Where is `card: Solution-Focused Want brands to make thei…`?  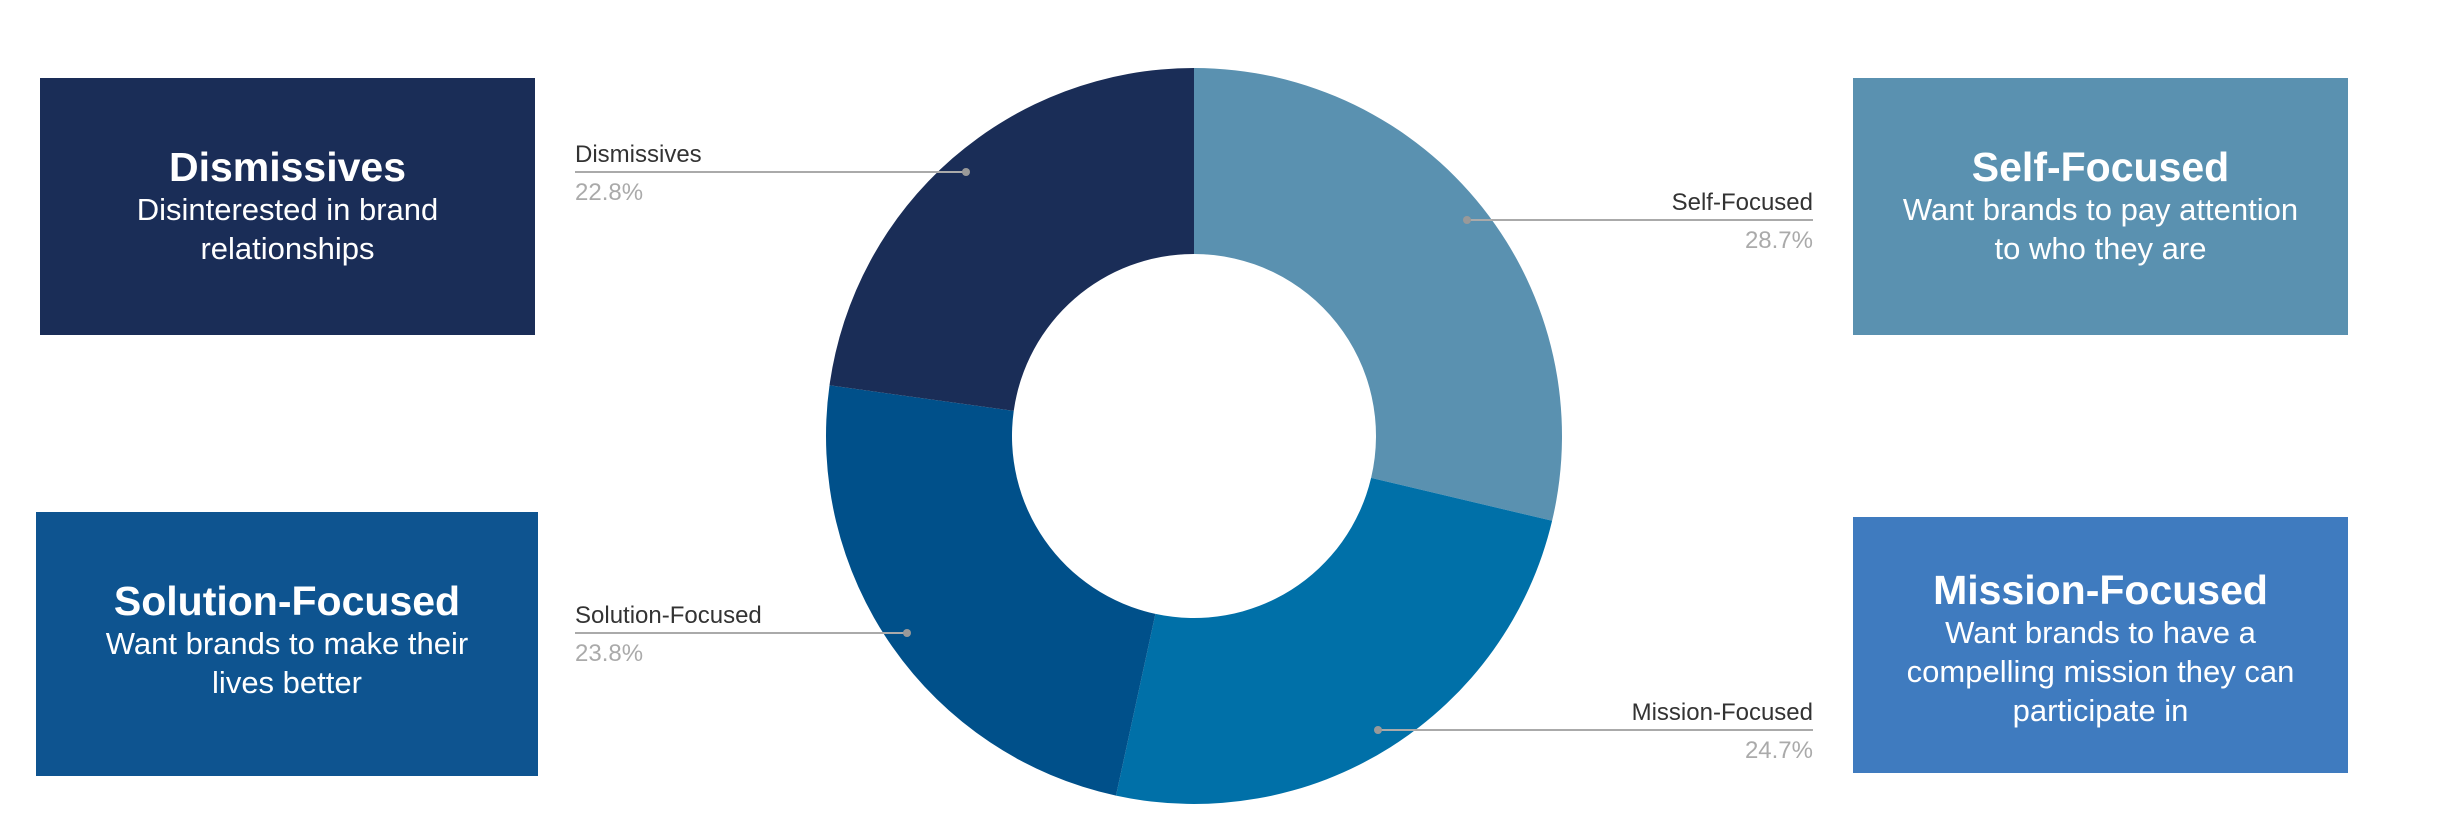
card: Solution-Focused Want brands to make thei… is located at coordinates (287, 644).